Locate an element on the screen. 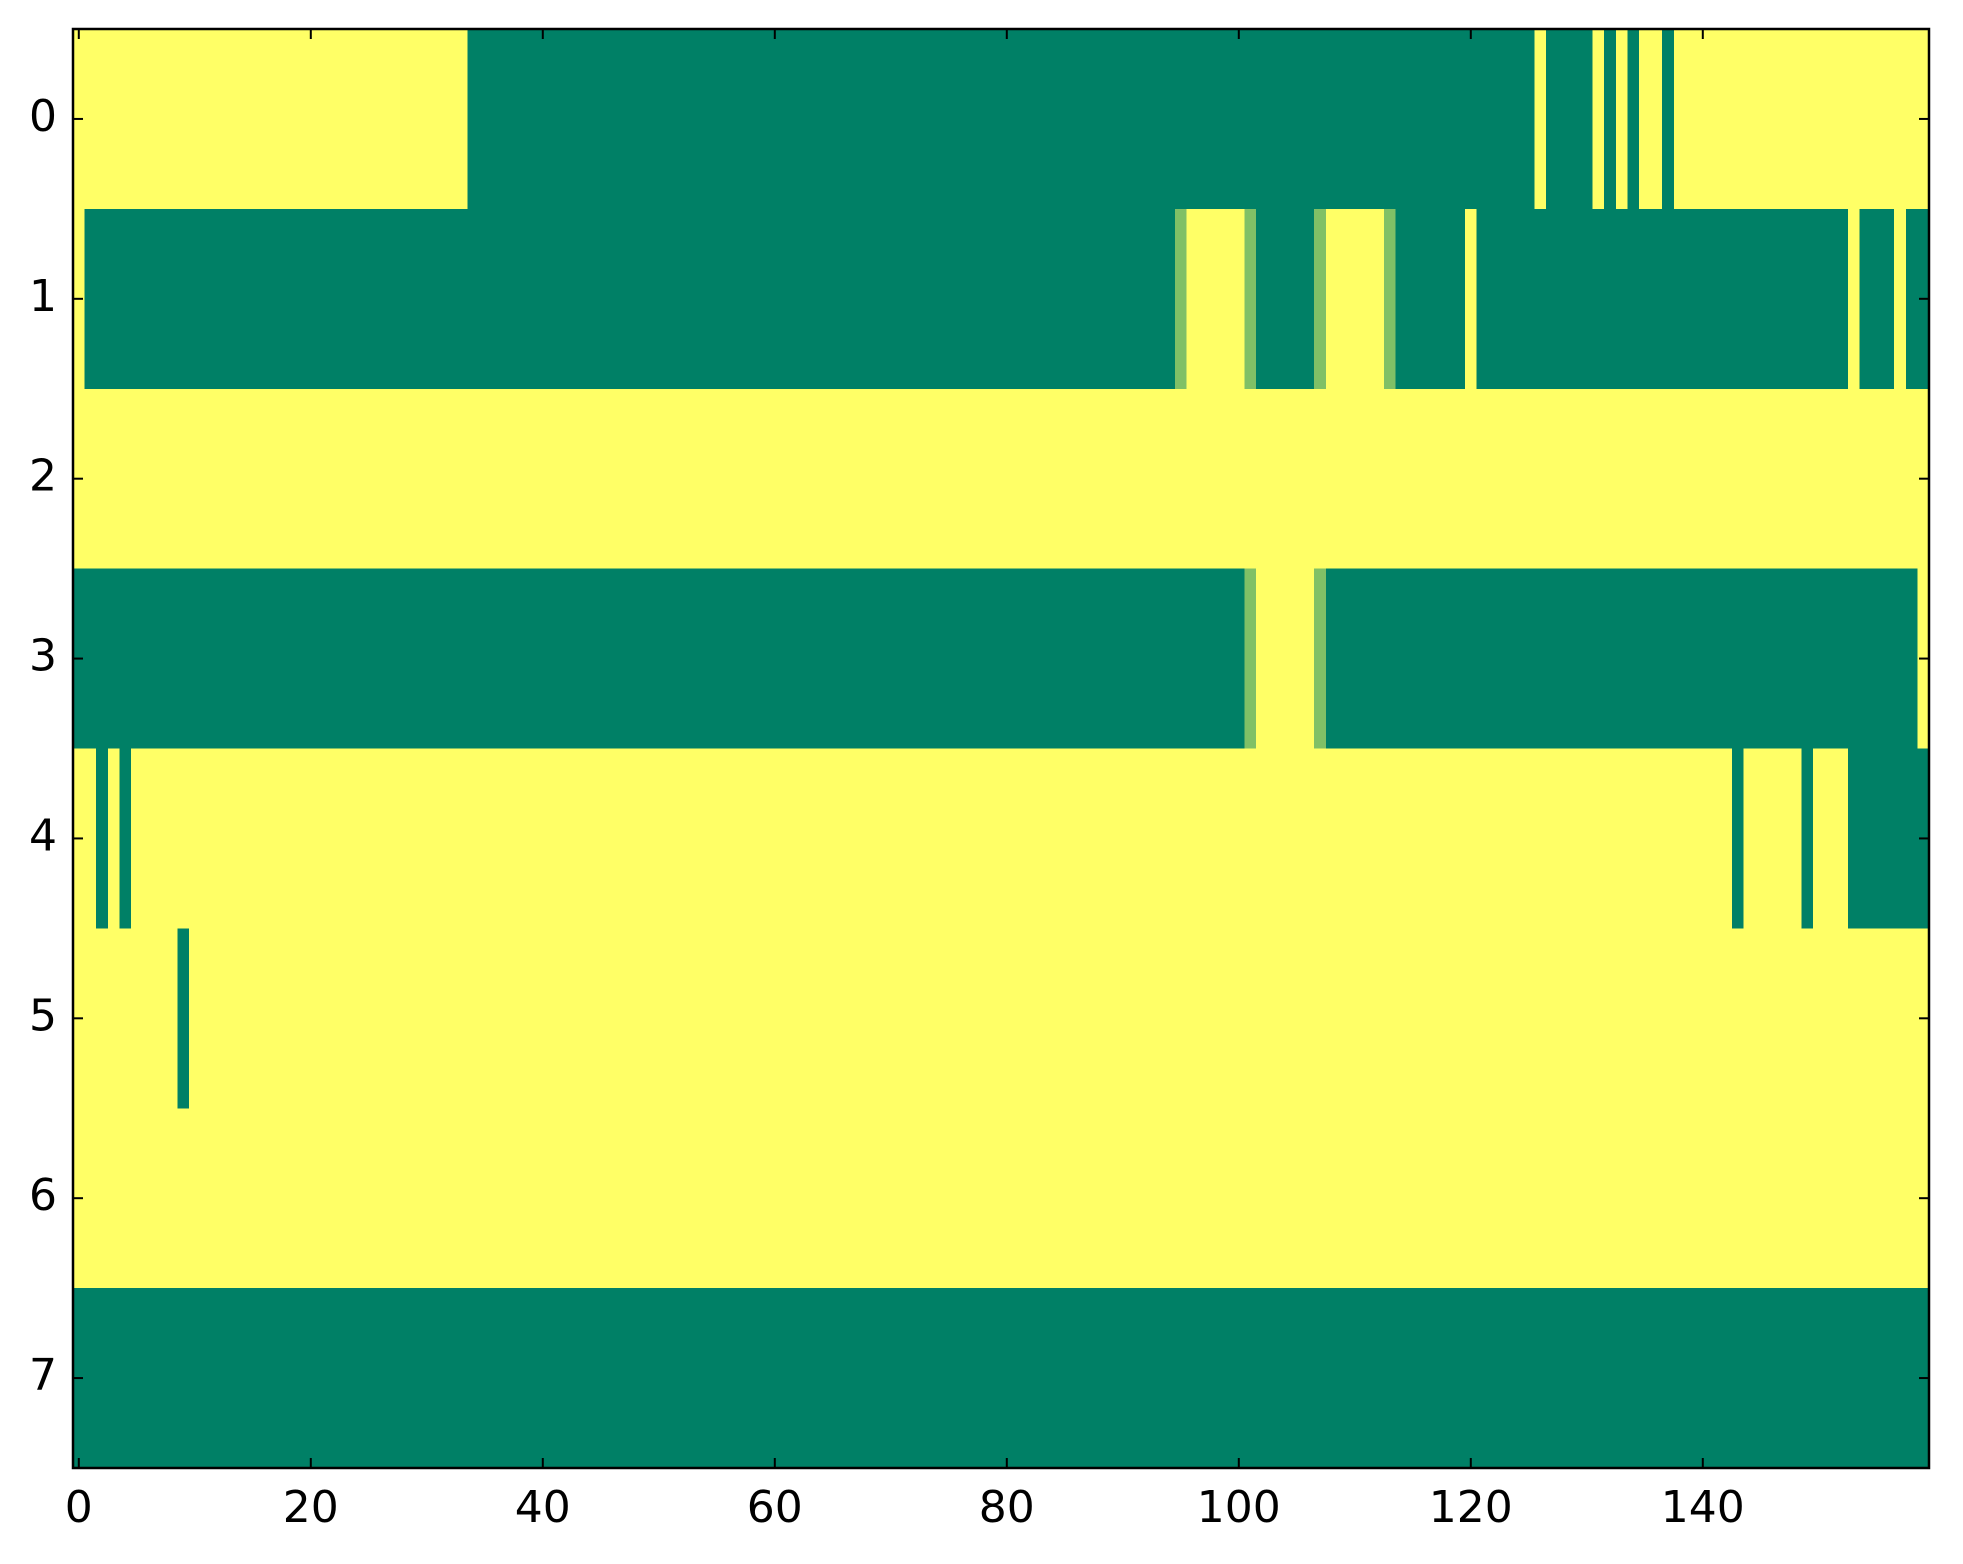 Image resolution: width=1963 pixels, height=1564 pixels. y-tick-label: 5 is located at coordinates (43, 1015).